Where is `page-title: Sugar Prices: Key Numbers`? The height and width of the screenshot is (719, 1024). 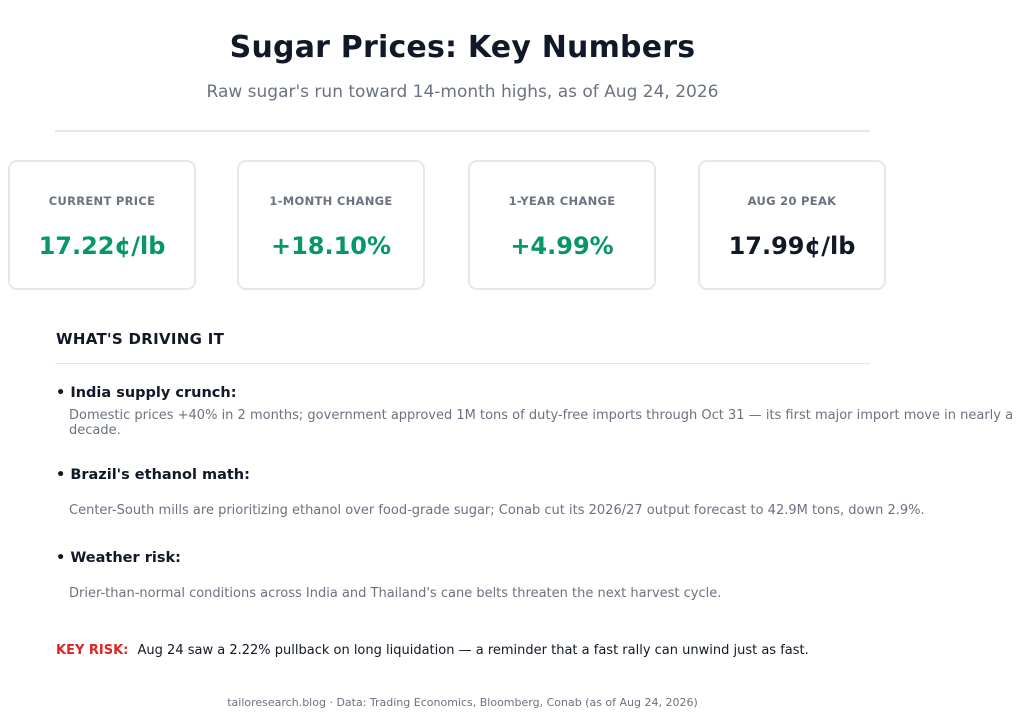
page-title: Sugar Prices: Key Numbers is located at coordinates (462, 47).